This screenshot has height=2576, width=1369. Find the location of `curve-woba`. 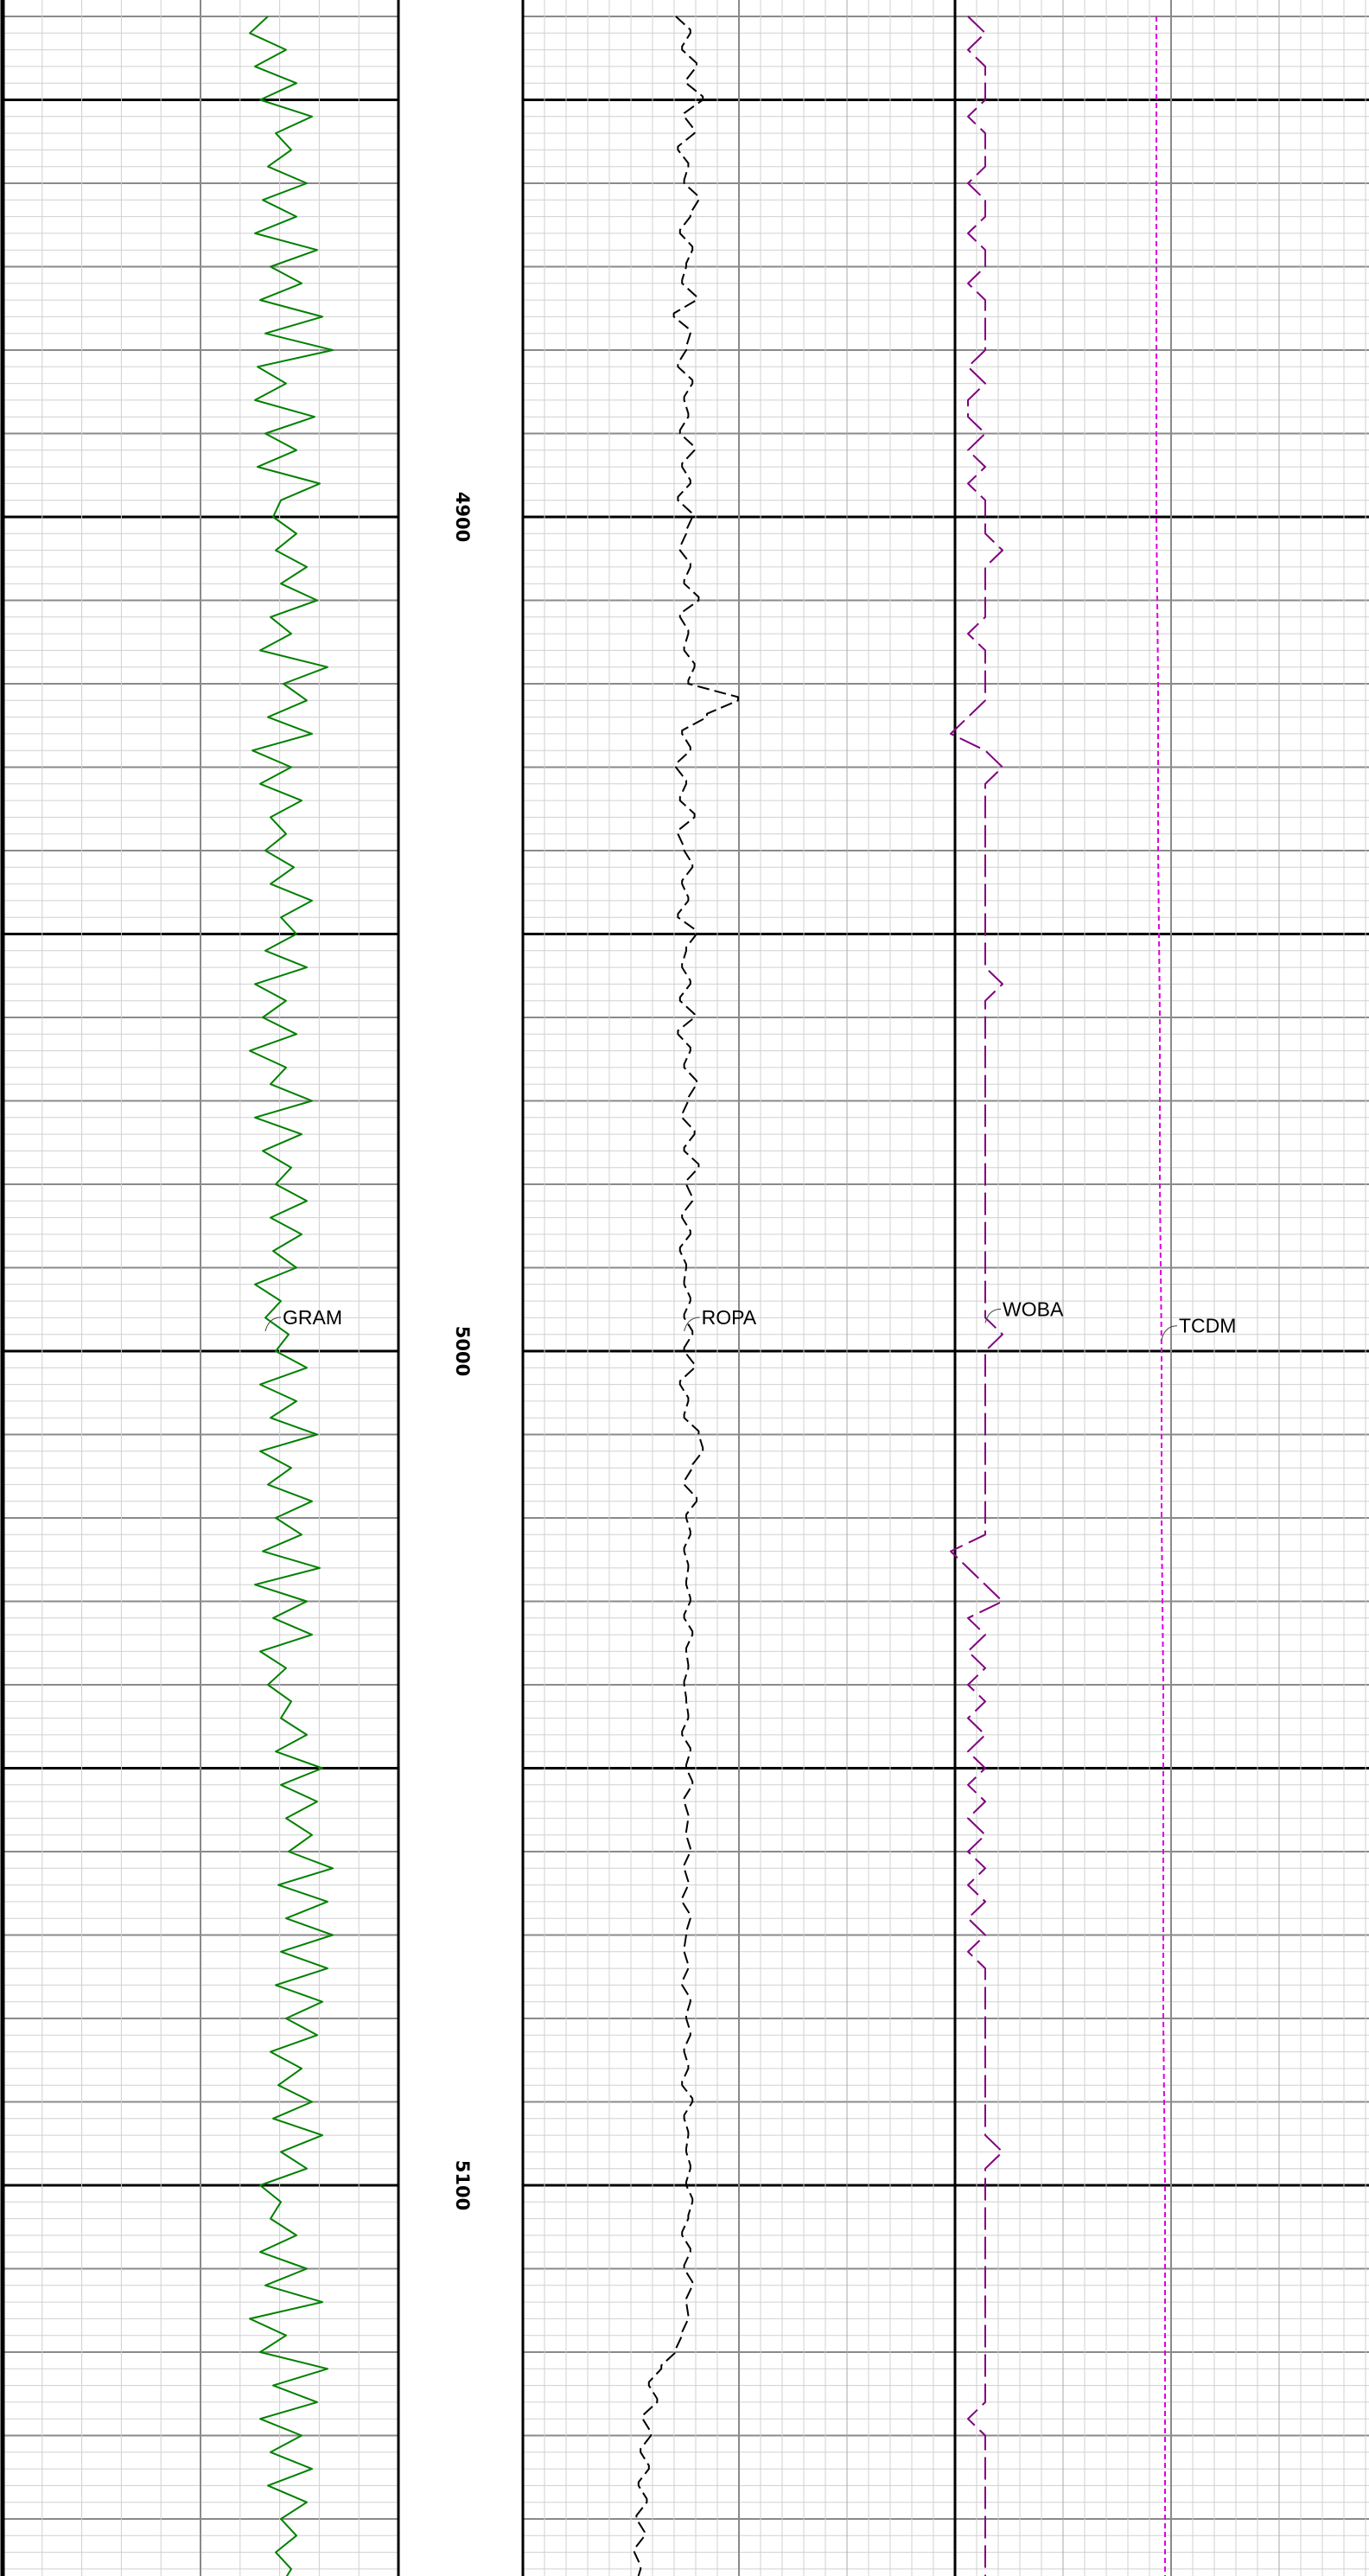

curve-woba is located at coordinates (977, 1296).